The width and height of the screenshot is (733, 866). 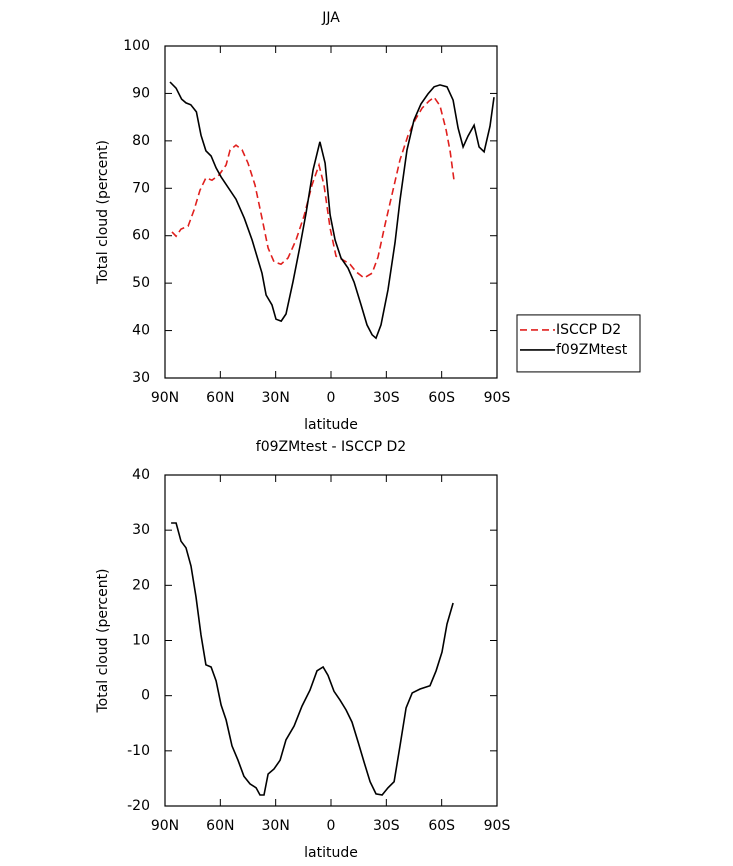 I want to click on legend-label: ISCCP D2, so click(x=588, y=330).